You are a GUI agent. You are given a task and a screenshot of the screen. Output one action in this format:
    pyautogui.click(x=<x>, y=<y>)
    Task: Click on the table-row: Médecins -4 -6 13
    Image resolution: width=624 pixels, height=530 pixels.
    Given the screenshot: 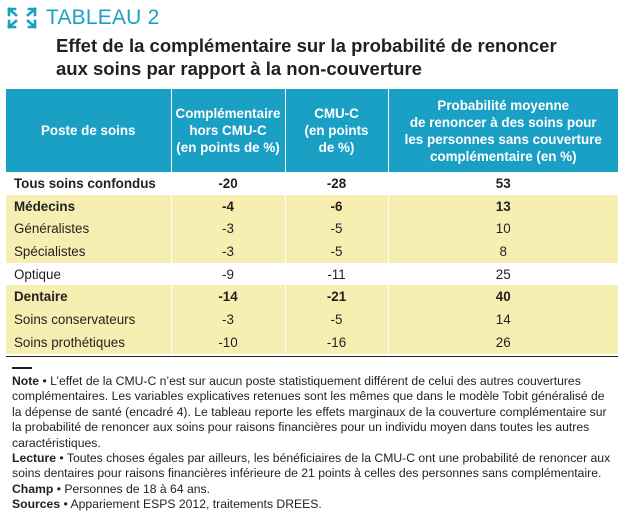 What is the action you would take?
    pyautogui.click(x=312, y=206)
    